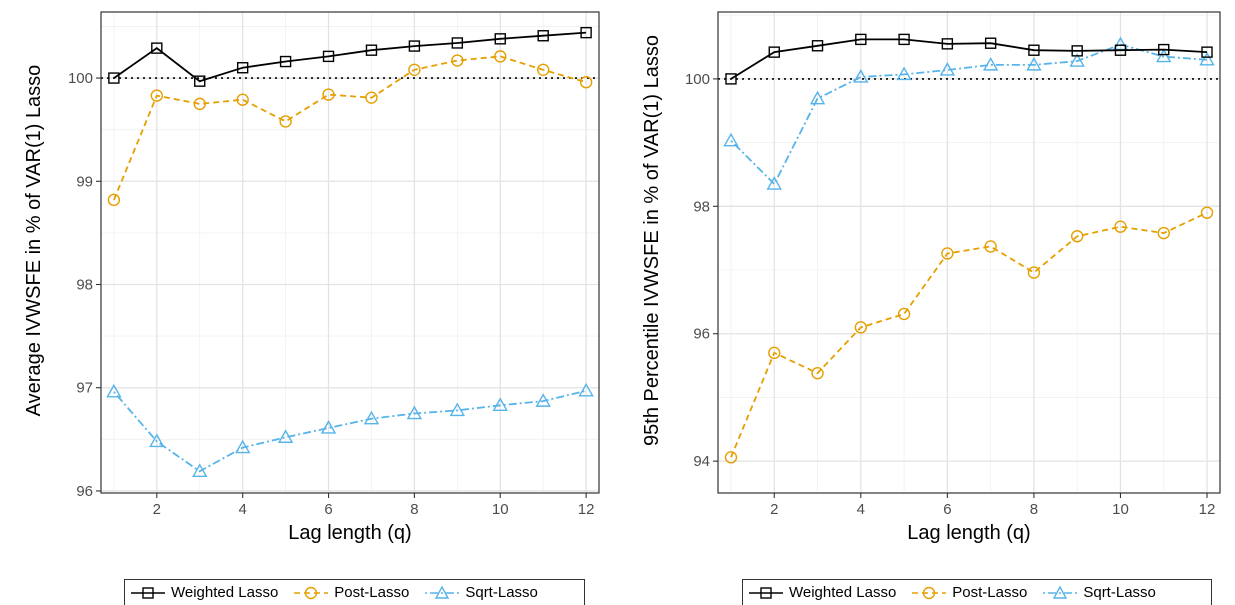 This screenshot has width=1235, height=605. What do you see at coordinates (349, 533) in the screenshot?
I see `x-axis-label: Lag length (q)` at bounding box center [349, 533].